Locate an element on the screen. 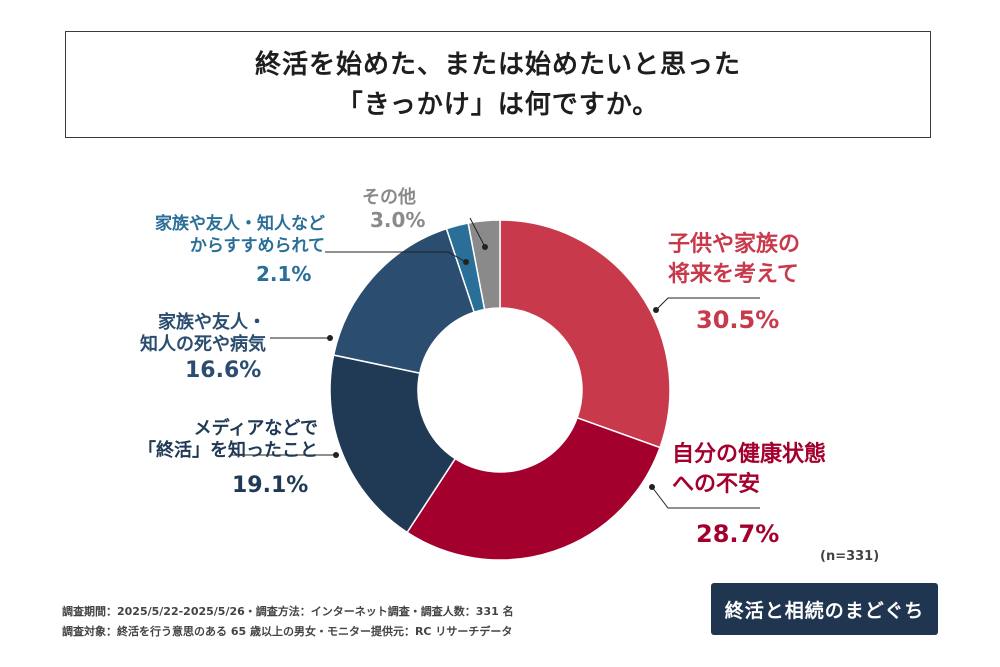 The height and width of the screenshot is (667, 1000). pct-death: 16.6% is located at coordinates (223, 370).